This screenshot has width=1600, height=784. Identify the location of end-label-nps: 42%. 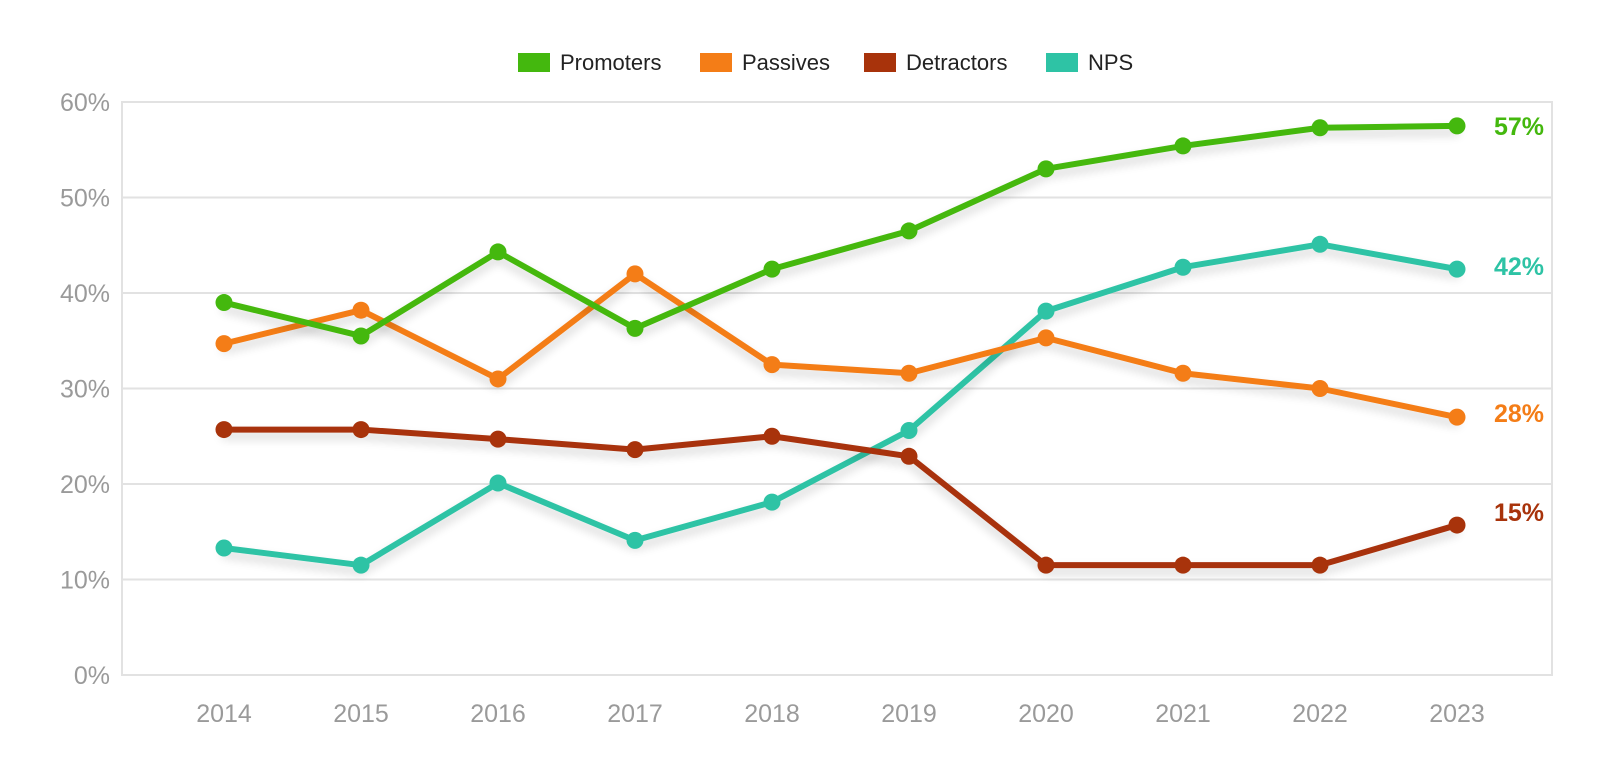
(1519, 267).